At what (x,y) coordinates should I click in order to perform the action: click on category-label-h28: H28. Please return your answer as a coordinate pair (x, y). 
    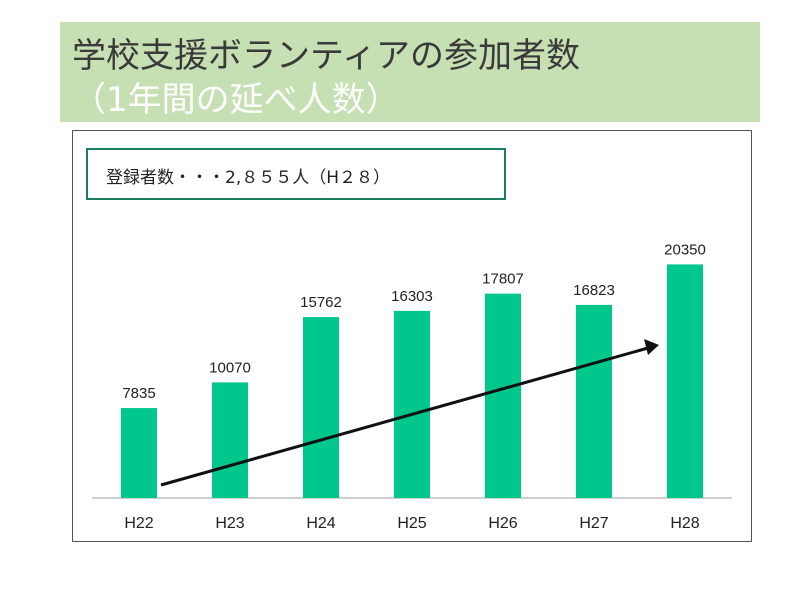
    Looking at the image, I should click on (684, 523).